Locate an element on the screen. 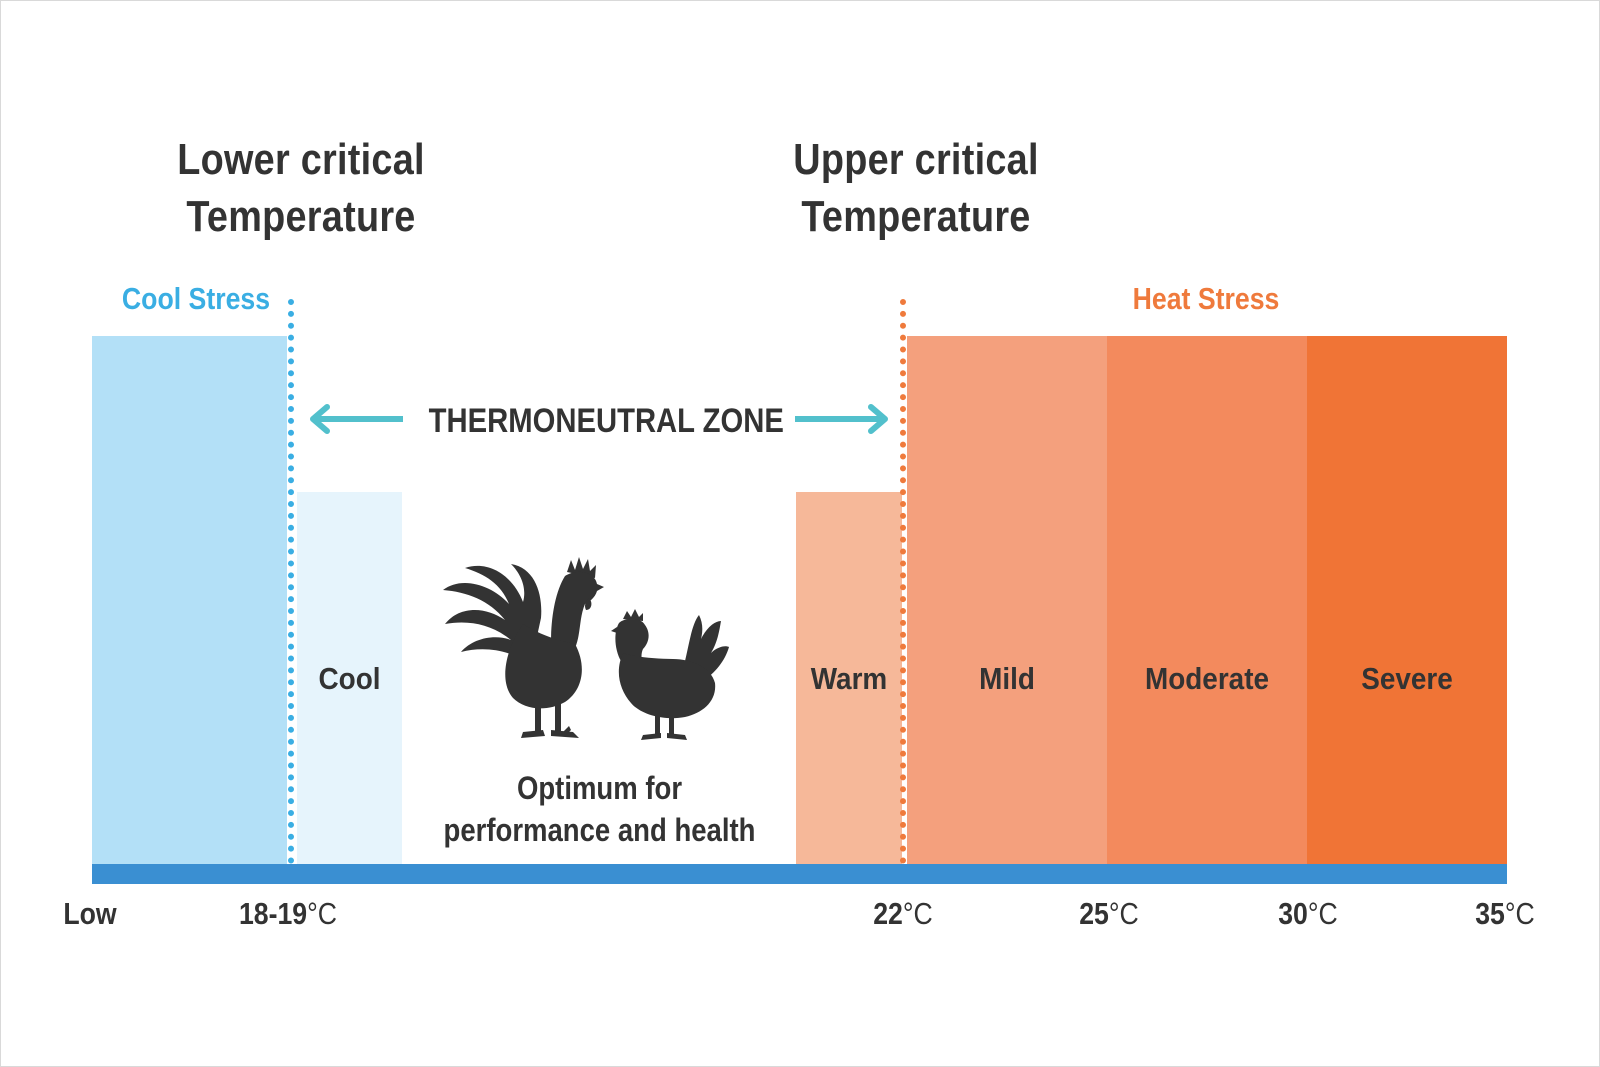 This screenshot has height=1067, width=1600. tick-30-number: 30 is located at coordinates (1293, 913).